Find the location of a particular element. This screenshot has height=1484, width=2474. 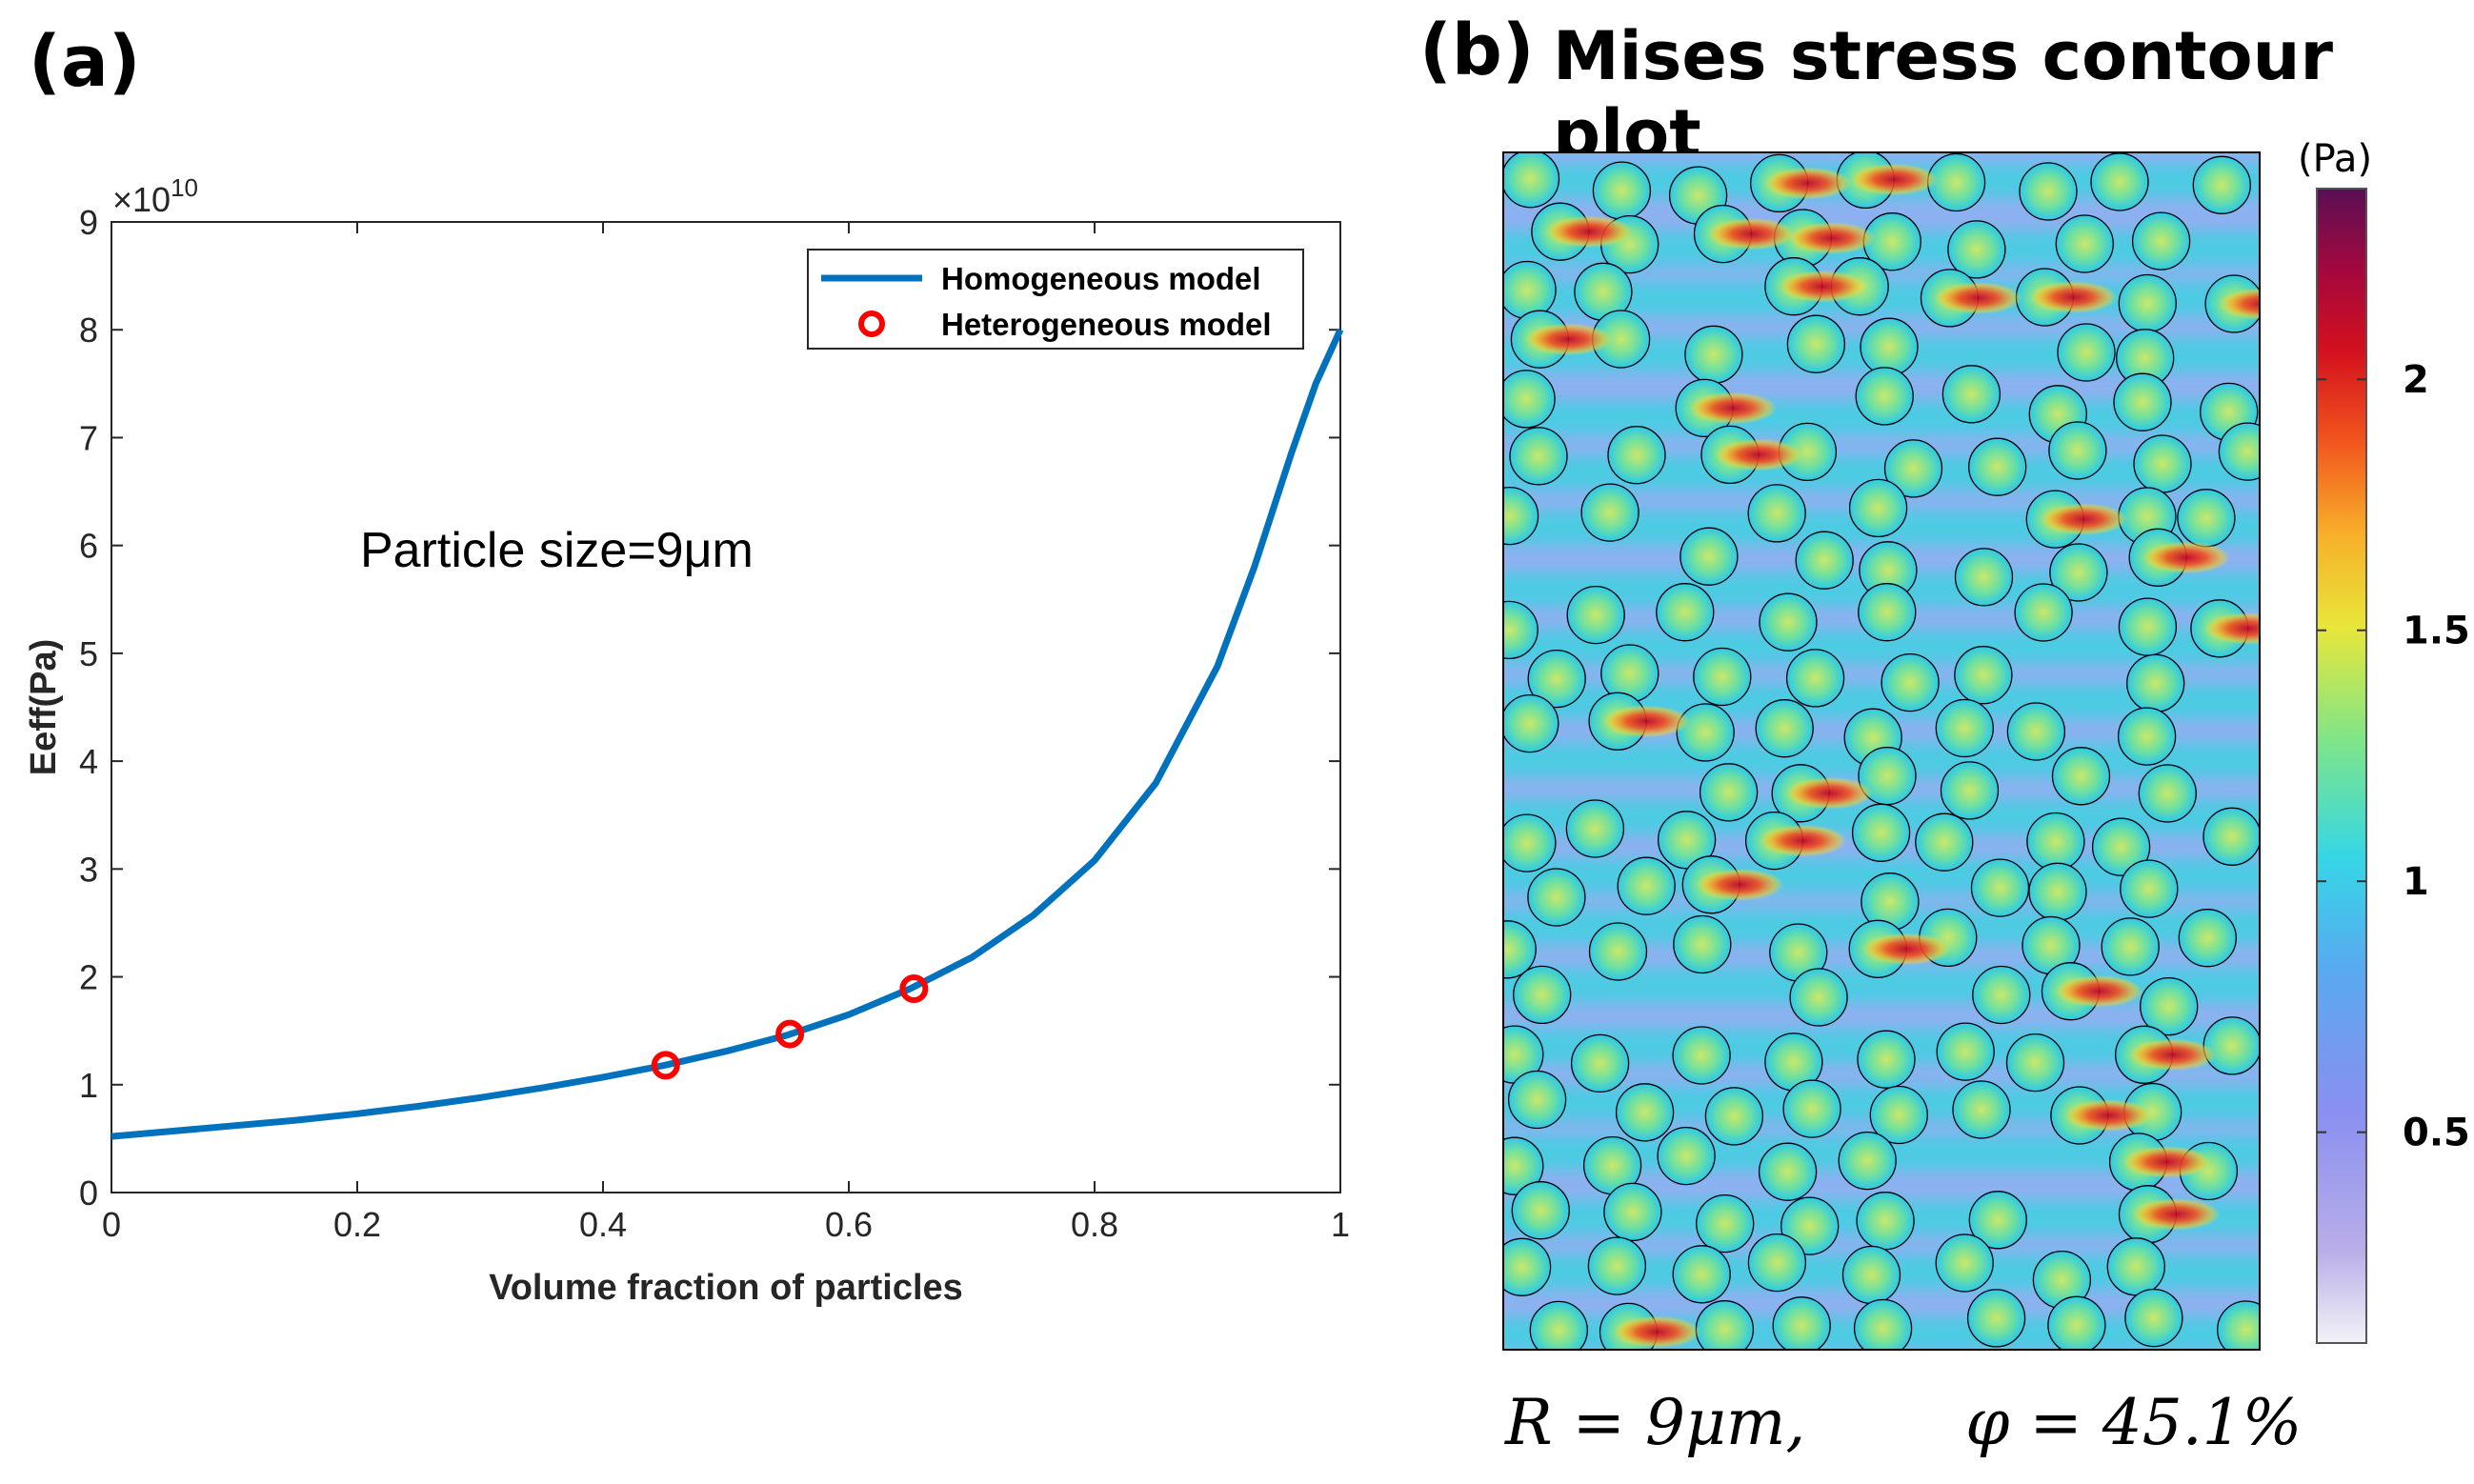

colorbar-ticks: 0.5 1 1.5 2 is located at coordinates (2393, 756).